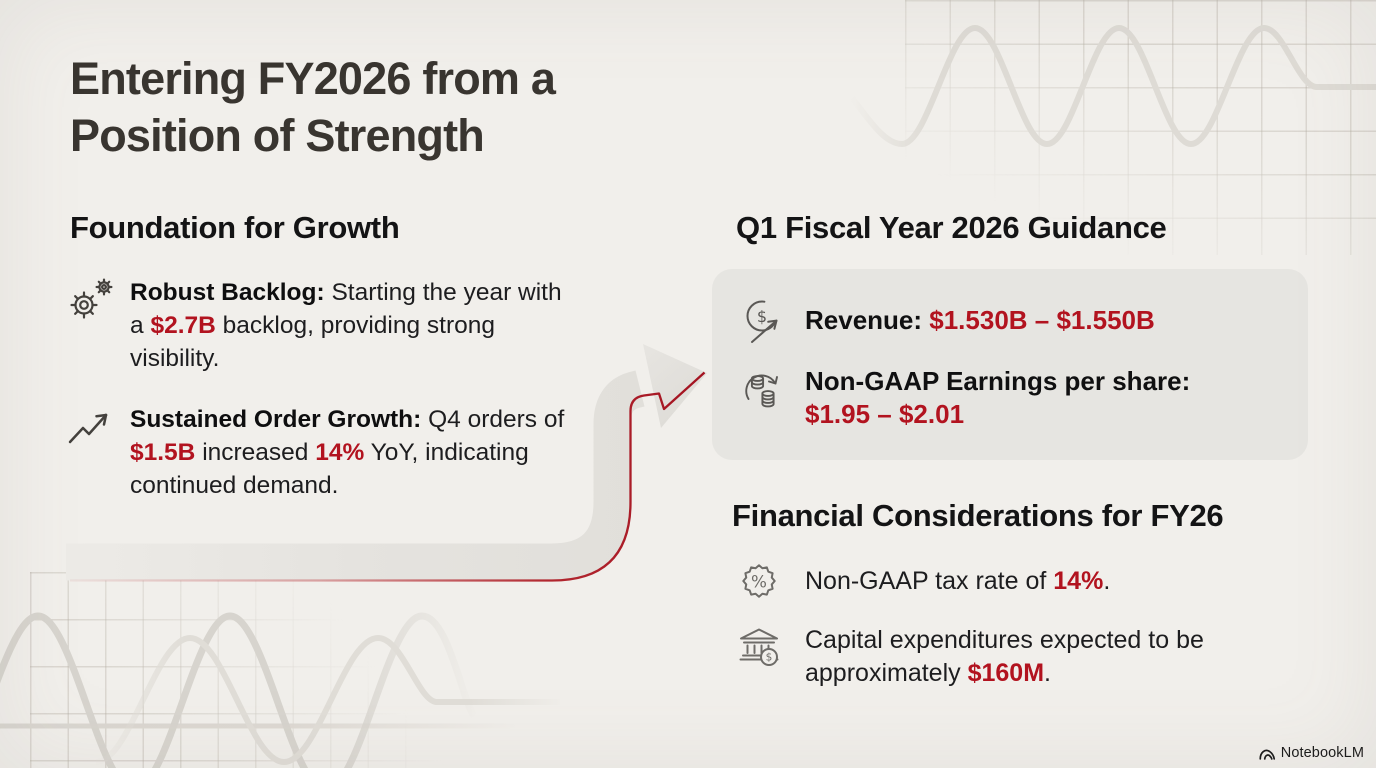  Describe the element at coordinates (277, 135) in the screenshot. I see `slide-title-line2: Position of Strength` at that location.